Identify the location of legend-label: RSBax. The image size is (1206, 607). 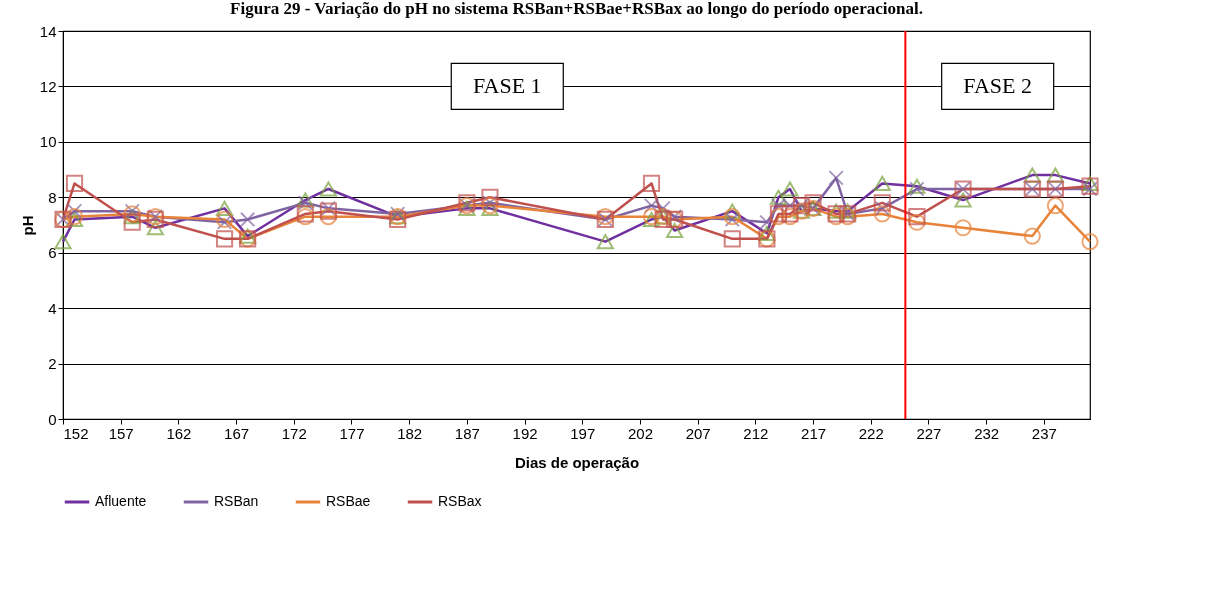
(460, 501).